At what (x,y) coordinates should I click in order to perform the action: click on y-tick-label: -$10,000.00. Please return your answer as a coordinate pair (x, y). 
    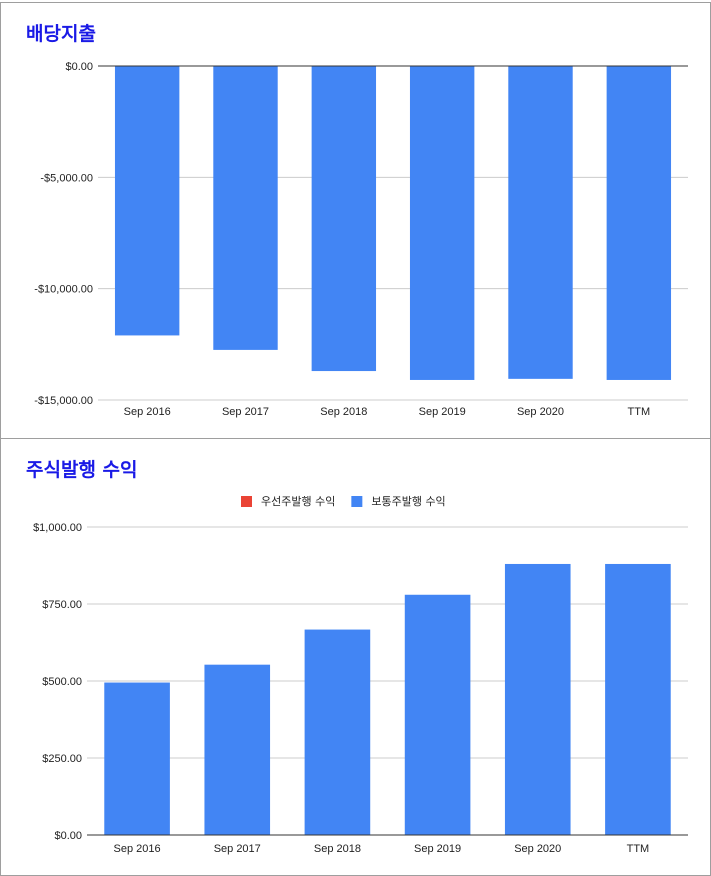
    Looking at the image, I should click on (63, 290).